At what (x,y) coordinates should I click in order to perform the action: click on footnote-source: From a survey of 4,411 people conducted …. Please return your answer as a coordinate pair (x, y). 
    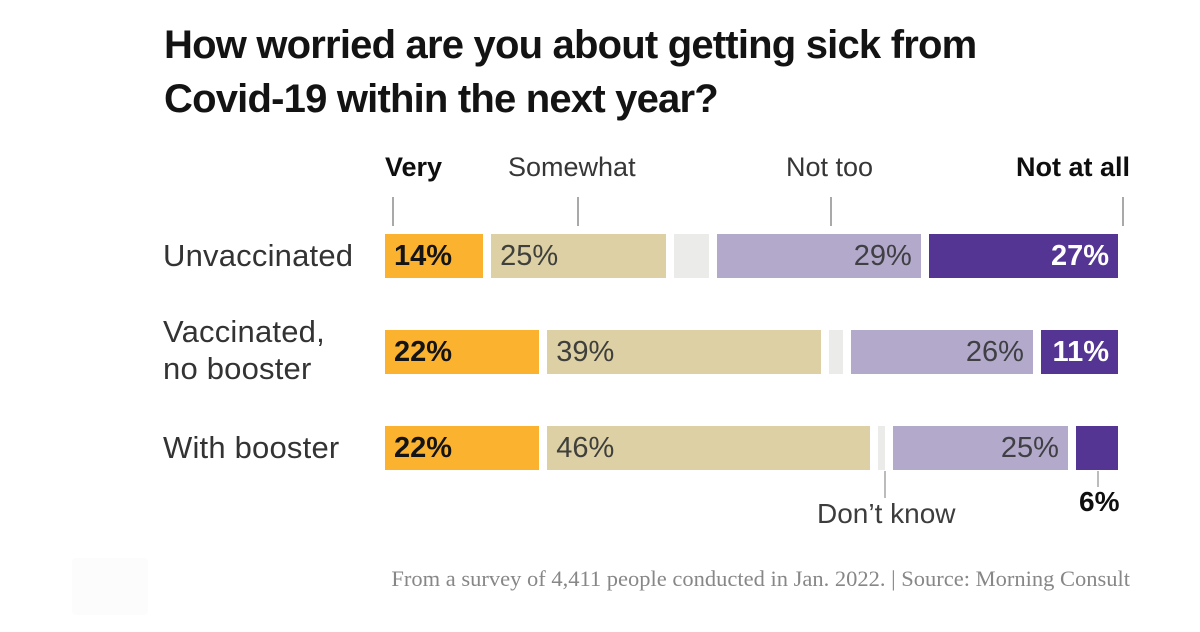
    Looking at the image, I should click on (760, 578).